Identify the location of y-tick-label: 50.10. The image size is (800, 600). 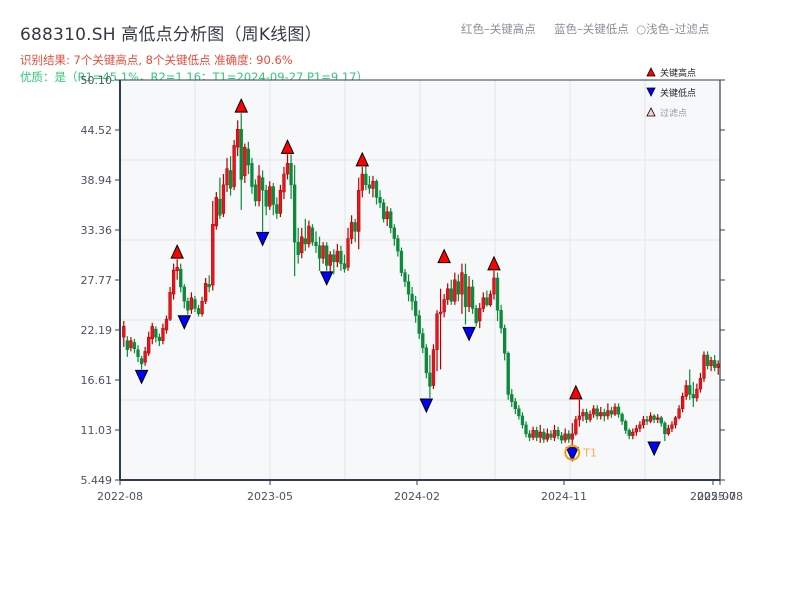
(97, 80).